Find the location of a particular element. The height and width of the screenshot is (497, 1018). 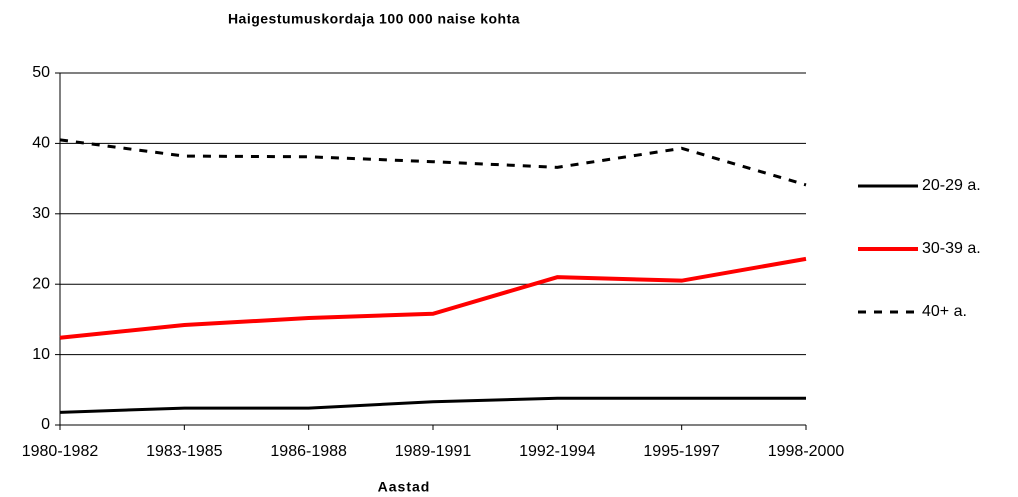

legend-label: 40+ a. is located at coordinates (944, 311).